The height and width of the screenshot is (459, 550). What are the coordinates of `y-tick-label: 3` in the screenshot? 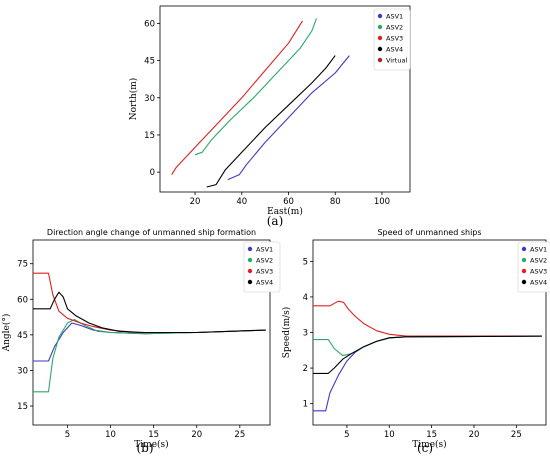 It's located at (305, 334).